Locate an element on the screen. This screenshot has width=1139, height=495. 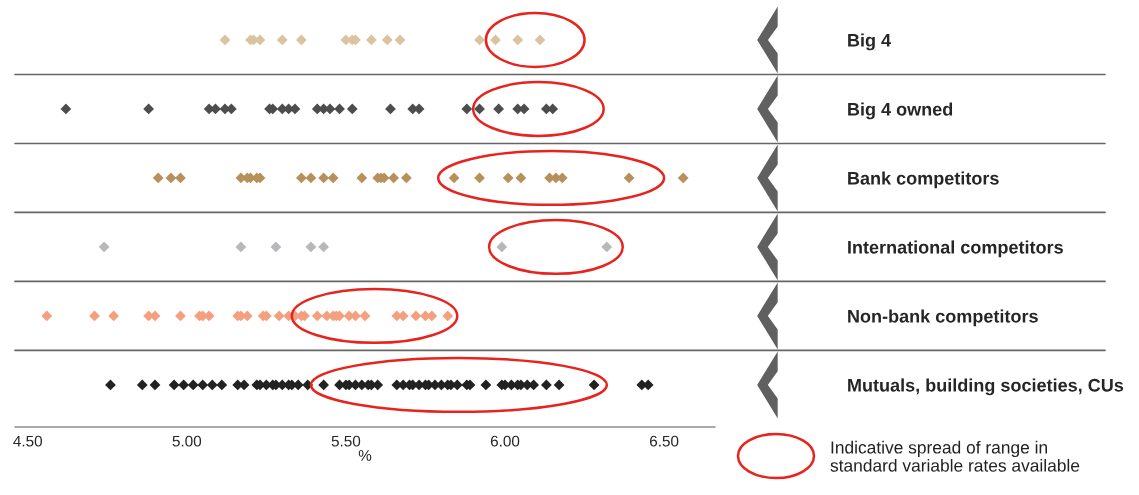
text: Indicative spread of range in standard variable rates available is located at coordinates (955, 456).